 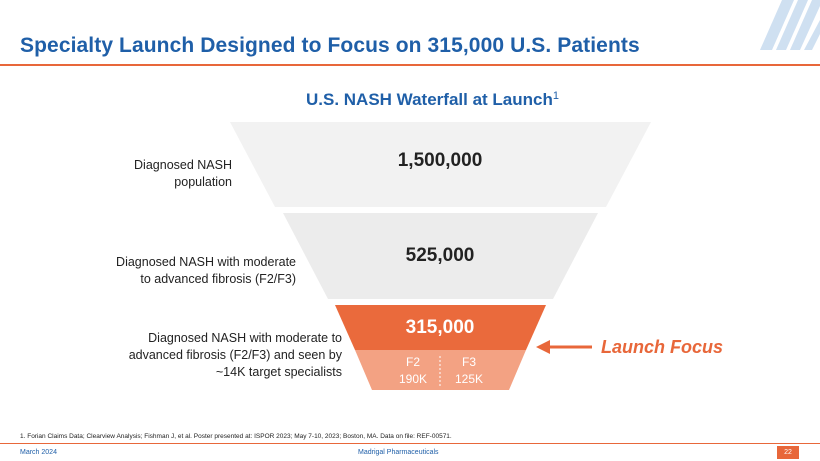 What do you see at coordinates (469, 371) in the screenshot?
I see `f3-breakdown: F3 125K` at bounding box center [469, 371].